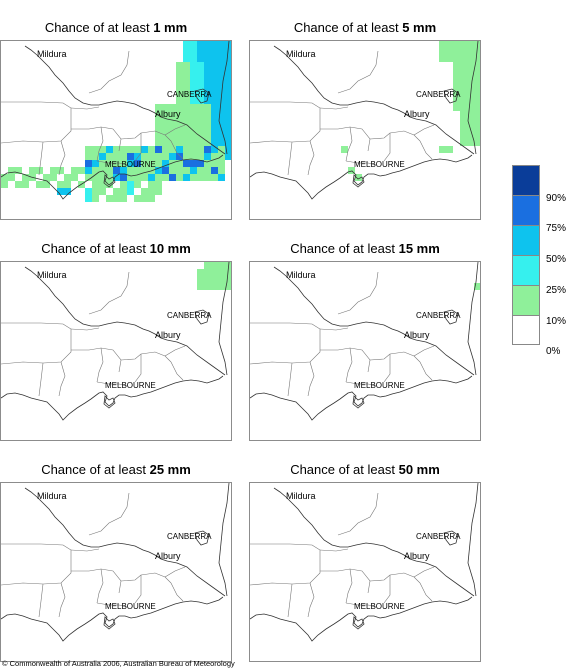  Describe the element at coordinates (116, 351) in the screenshot. I see `map-panel-10mm: Mildura CANBERRA Albury MELBOURNE` at that location.